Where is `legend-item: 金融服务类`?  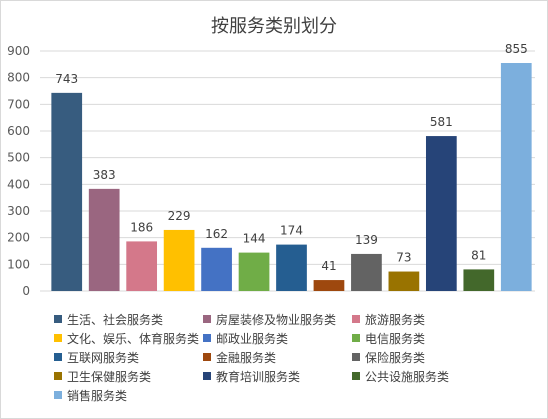
legend-item: 金融服务类 is located at coordinates (277, 357).